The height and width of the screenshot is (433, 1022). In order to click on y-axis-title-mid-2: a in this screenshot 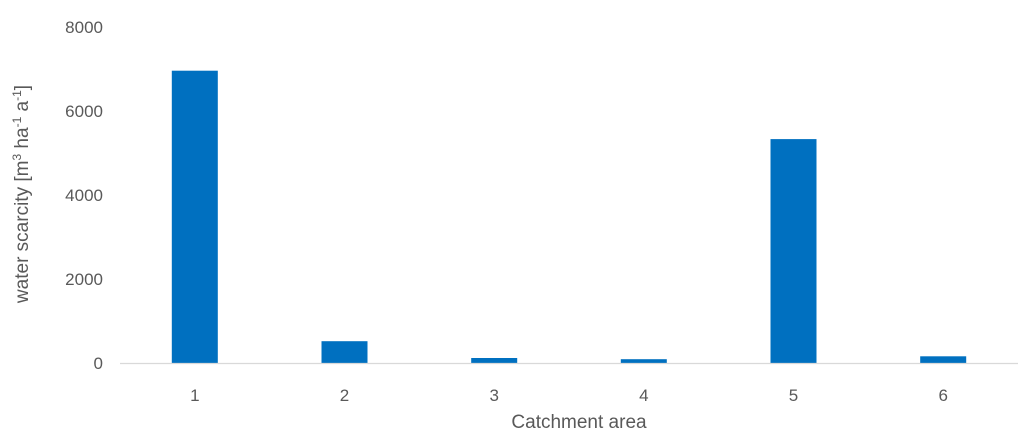, I will do `click(22, 108)`.